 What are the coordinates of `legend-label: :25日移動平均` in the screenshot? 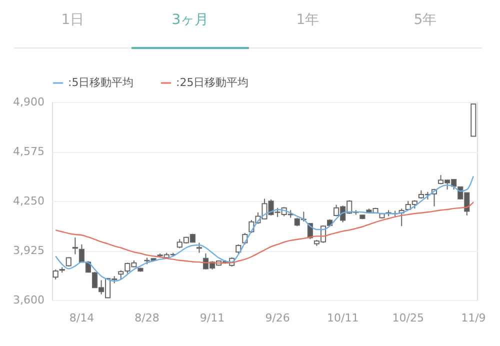 It's located at (212, 82).